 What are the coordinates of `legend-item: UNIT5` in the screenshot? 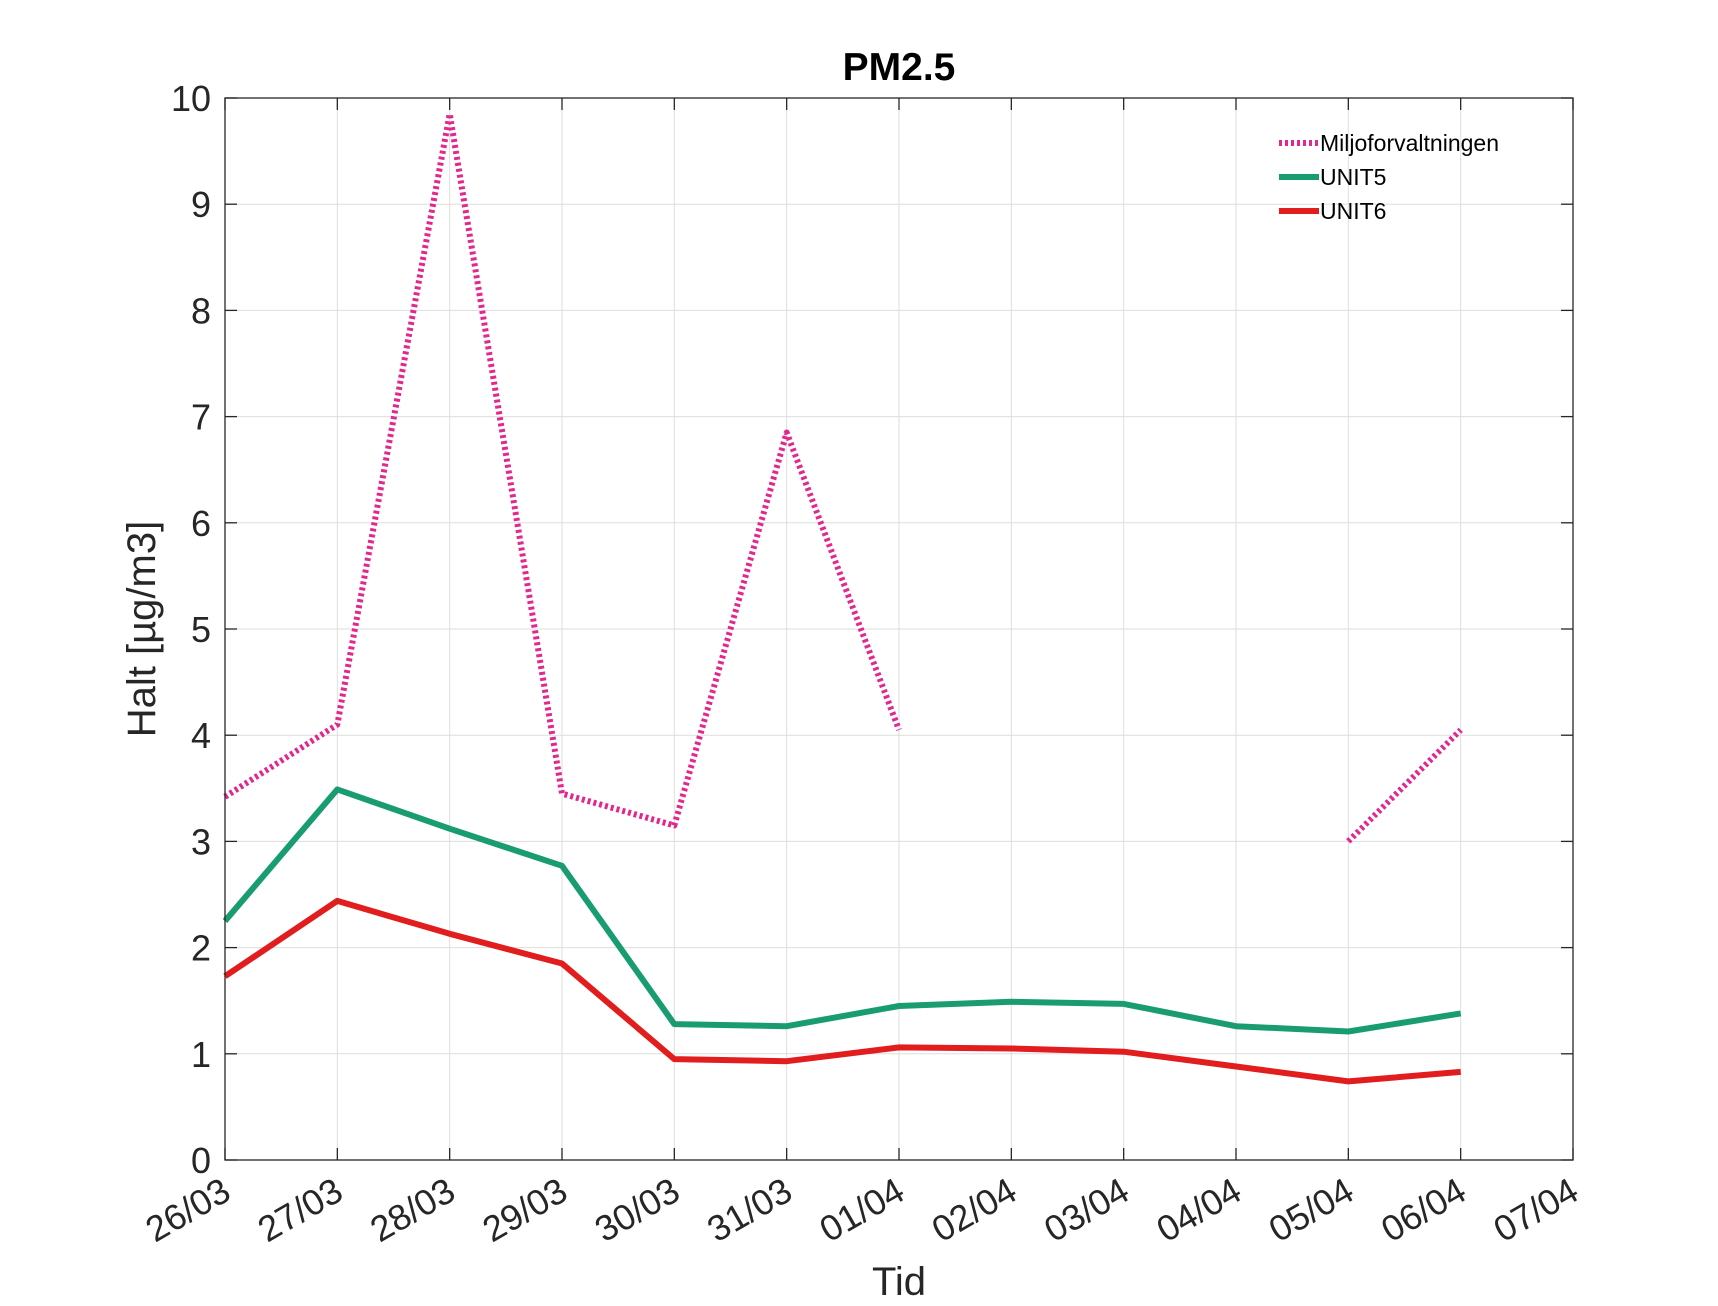 It's located at (1332, 177).